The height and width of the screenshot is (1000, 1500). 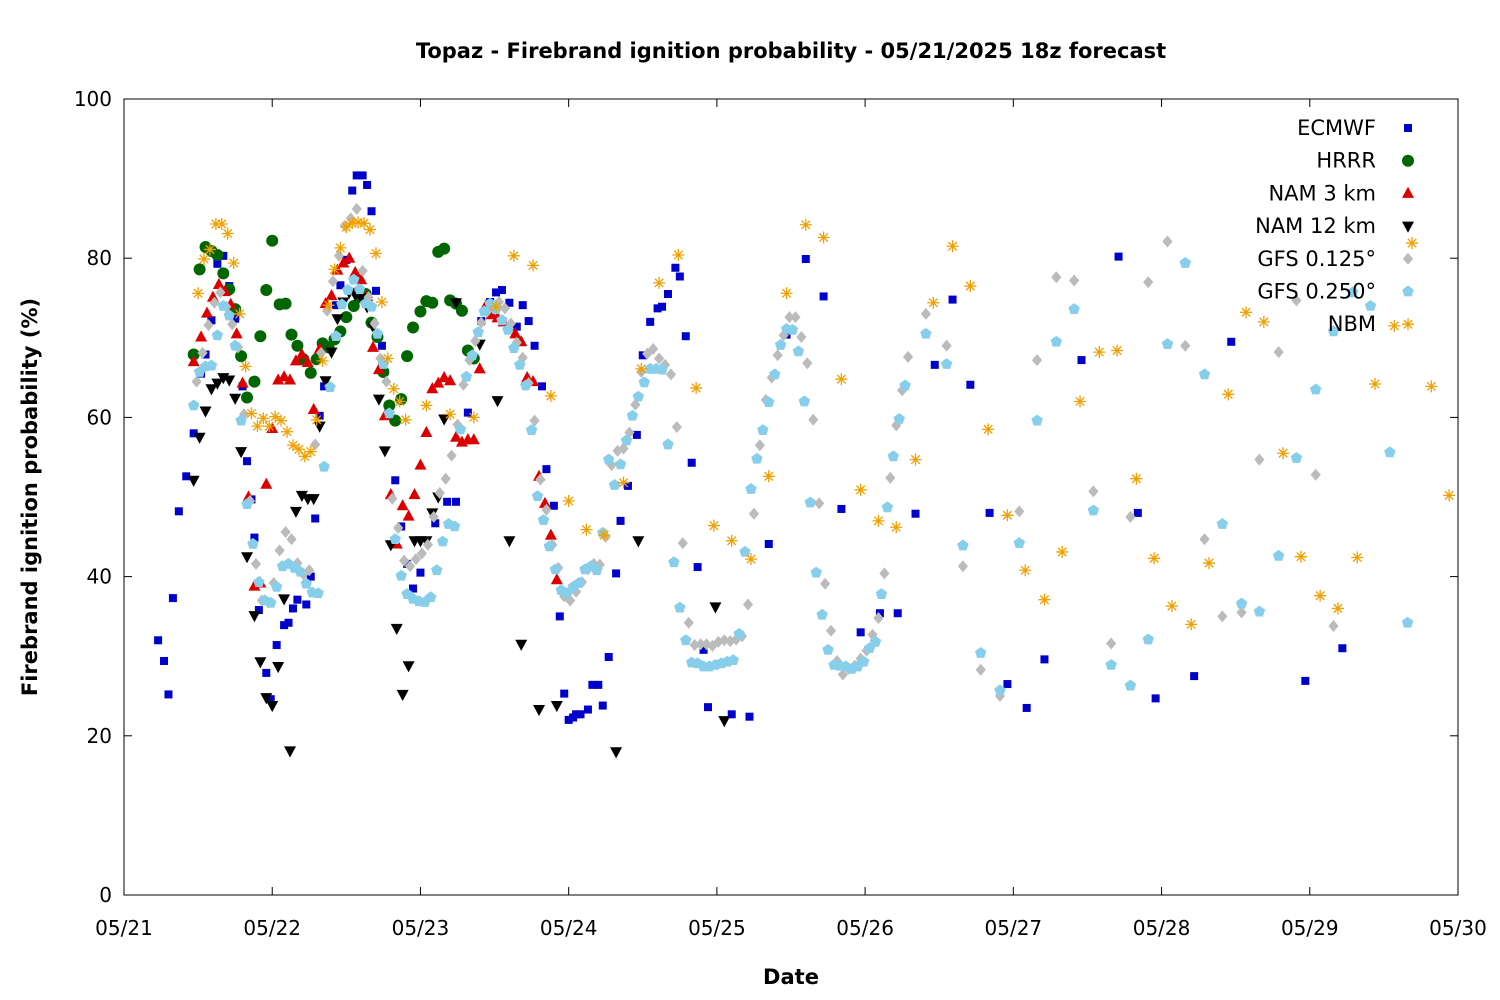 What do you see at coordinates (124, 928) in the screenshot?
I see `x-tick-label: 05/21` at bounding box center [124, 928].